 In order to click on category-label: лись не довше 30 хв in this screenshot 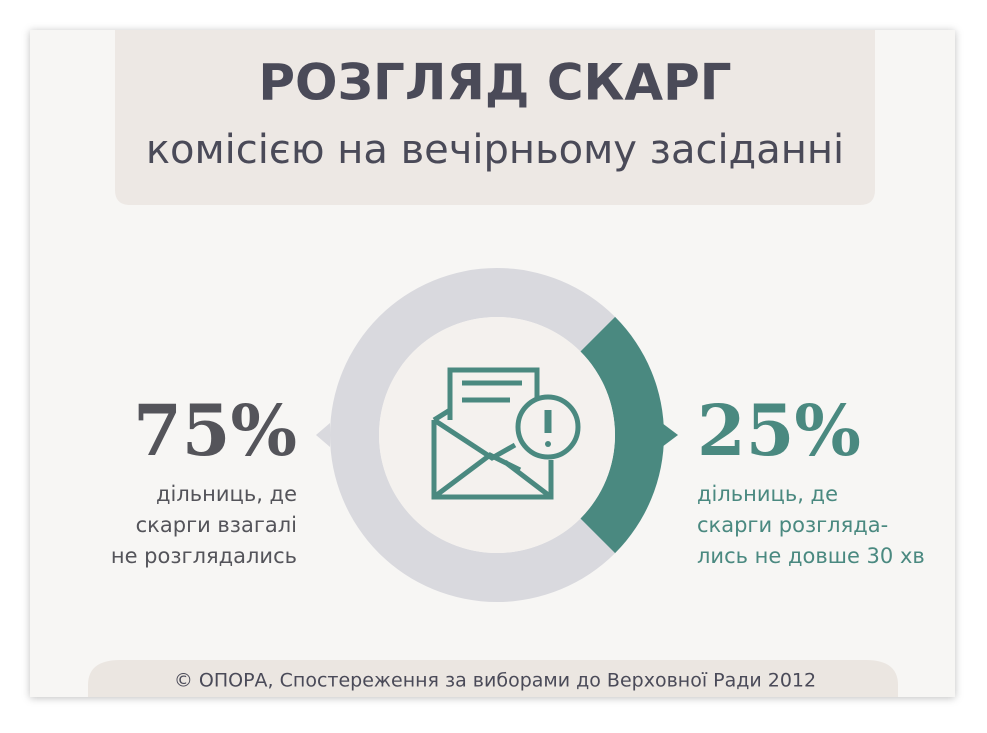, I will do `click(811, 556)`.